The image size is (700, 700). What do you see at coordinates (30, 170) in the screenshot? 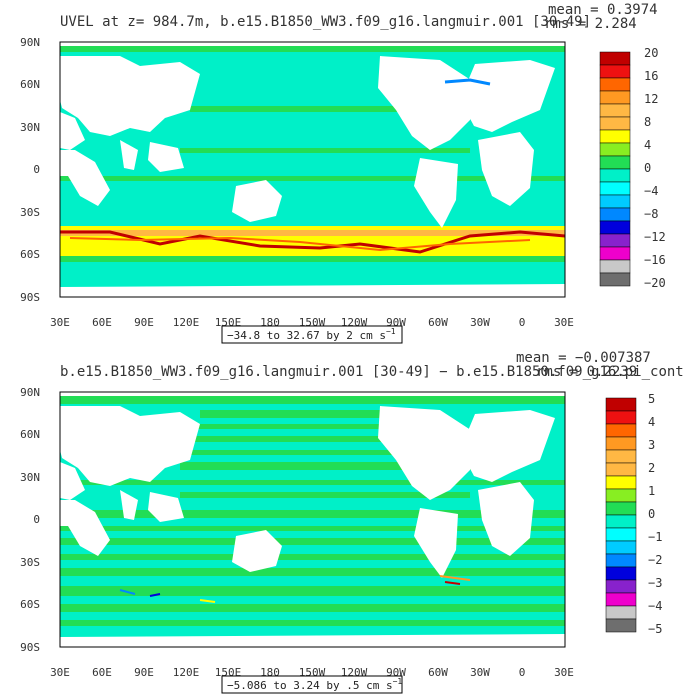
I see `panel1-lat-axis: 90N 60N 30N 0 30S 60S 90S` at bounding box center [30, 170].